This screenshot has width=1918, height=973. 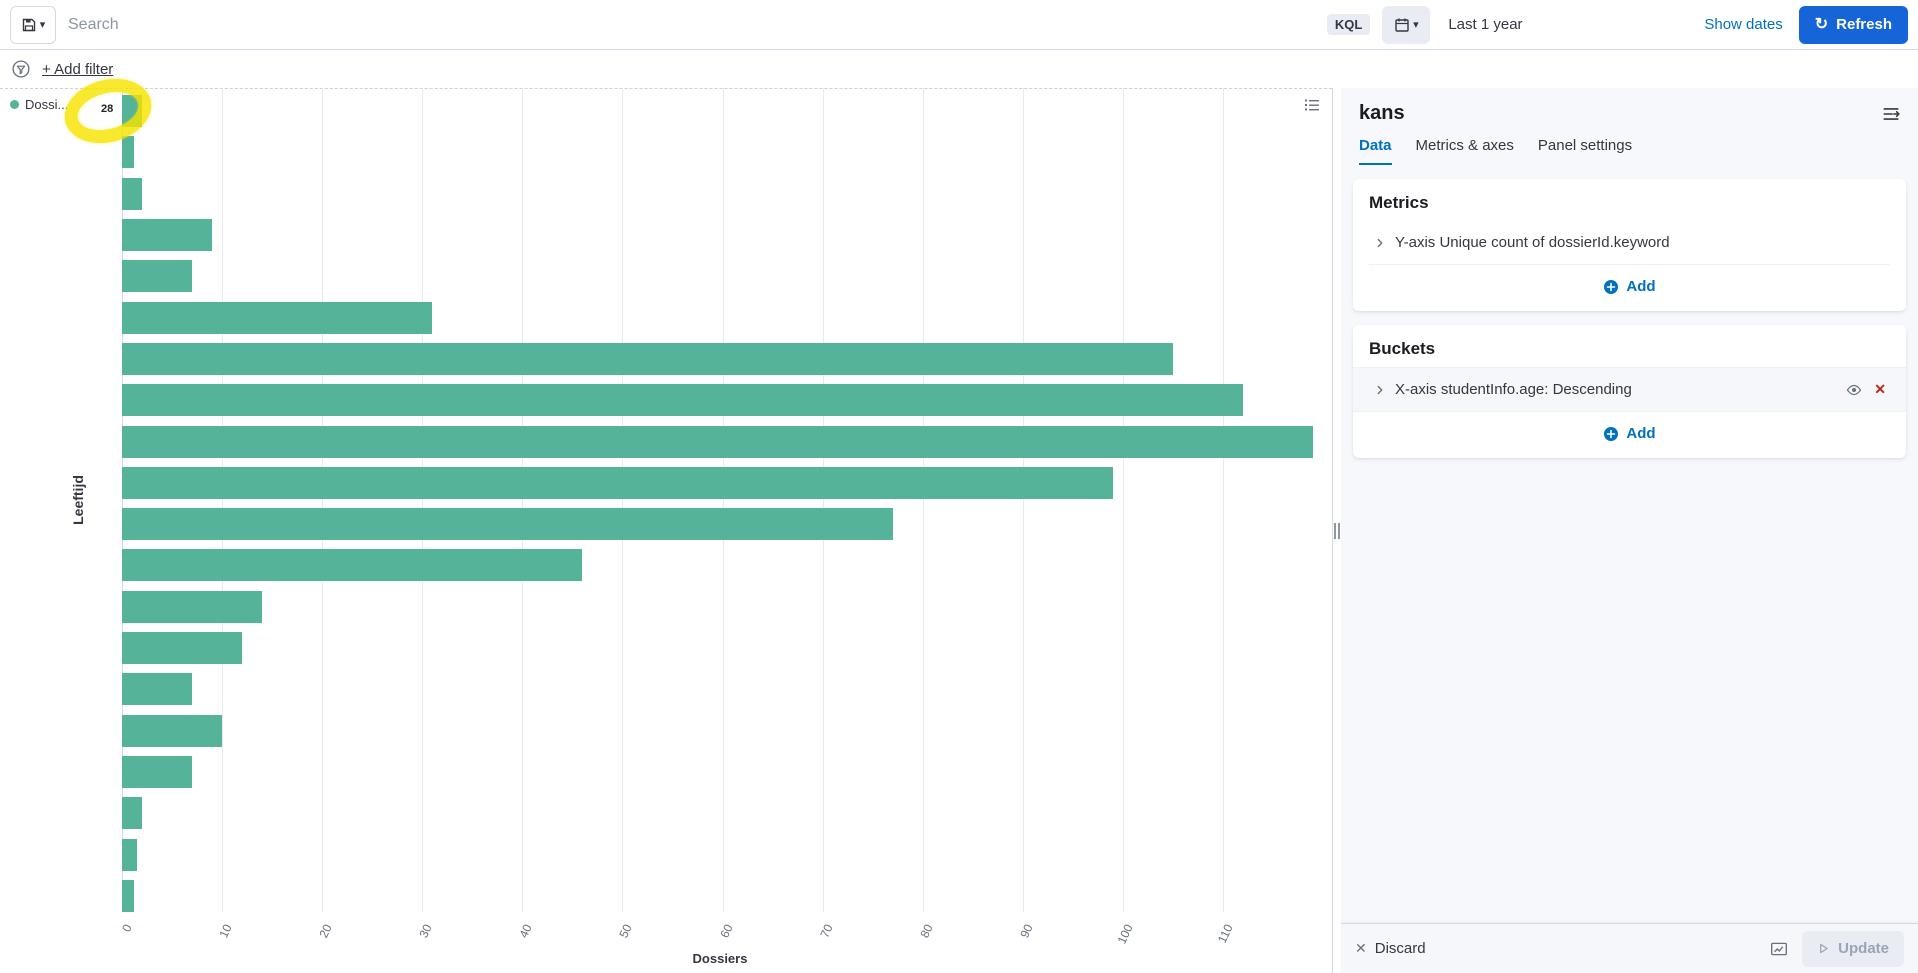 What do you see at coordinates (691, 24) in the screenshot?
I see `search-input` at bounding box center [691, 24].